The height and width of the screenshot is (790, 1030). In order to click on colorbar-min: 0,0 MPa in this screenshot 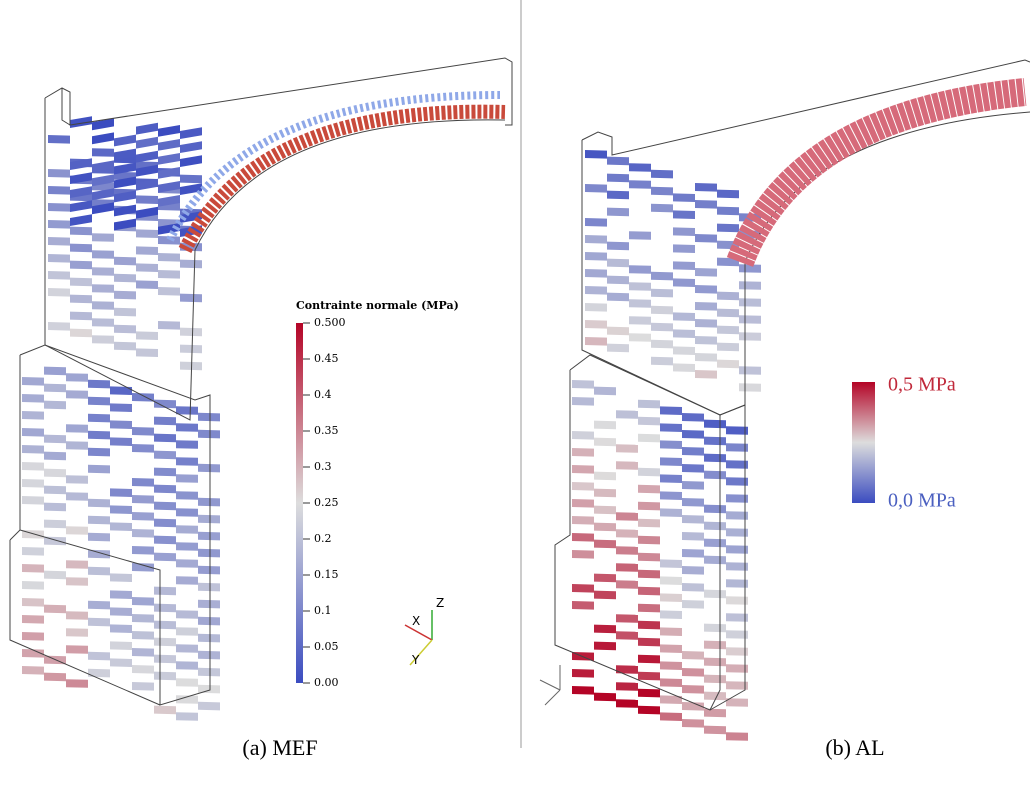, I will do `click(922, 501)`.